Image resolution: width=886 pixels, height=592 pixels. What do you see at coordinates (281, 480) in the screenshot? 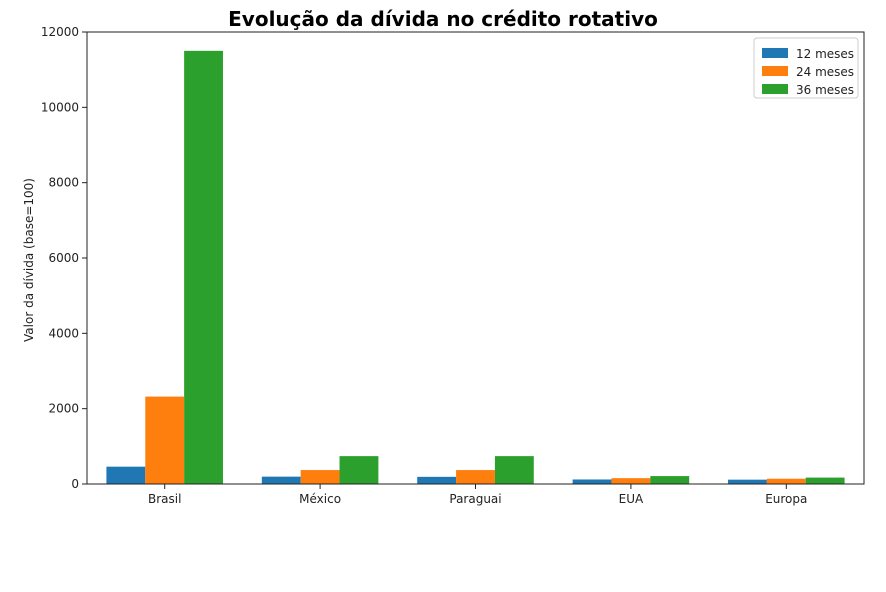
I see `bar-méxico-0` at bounding box center [281, 480].